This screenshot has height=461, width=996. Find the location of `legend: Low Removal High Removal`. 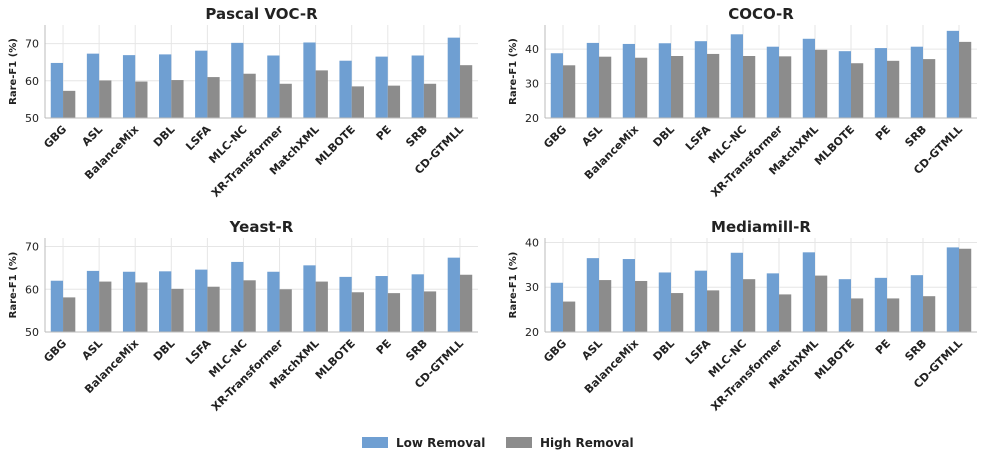

legend: Low Removal High Removal is located at coordinates (498, 443).